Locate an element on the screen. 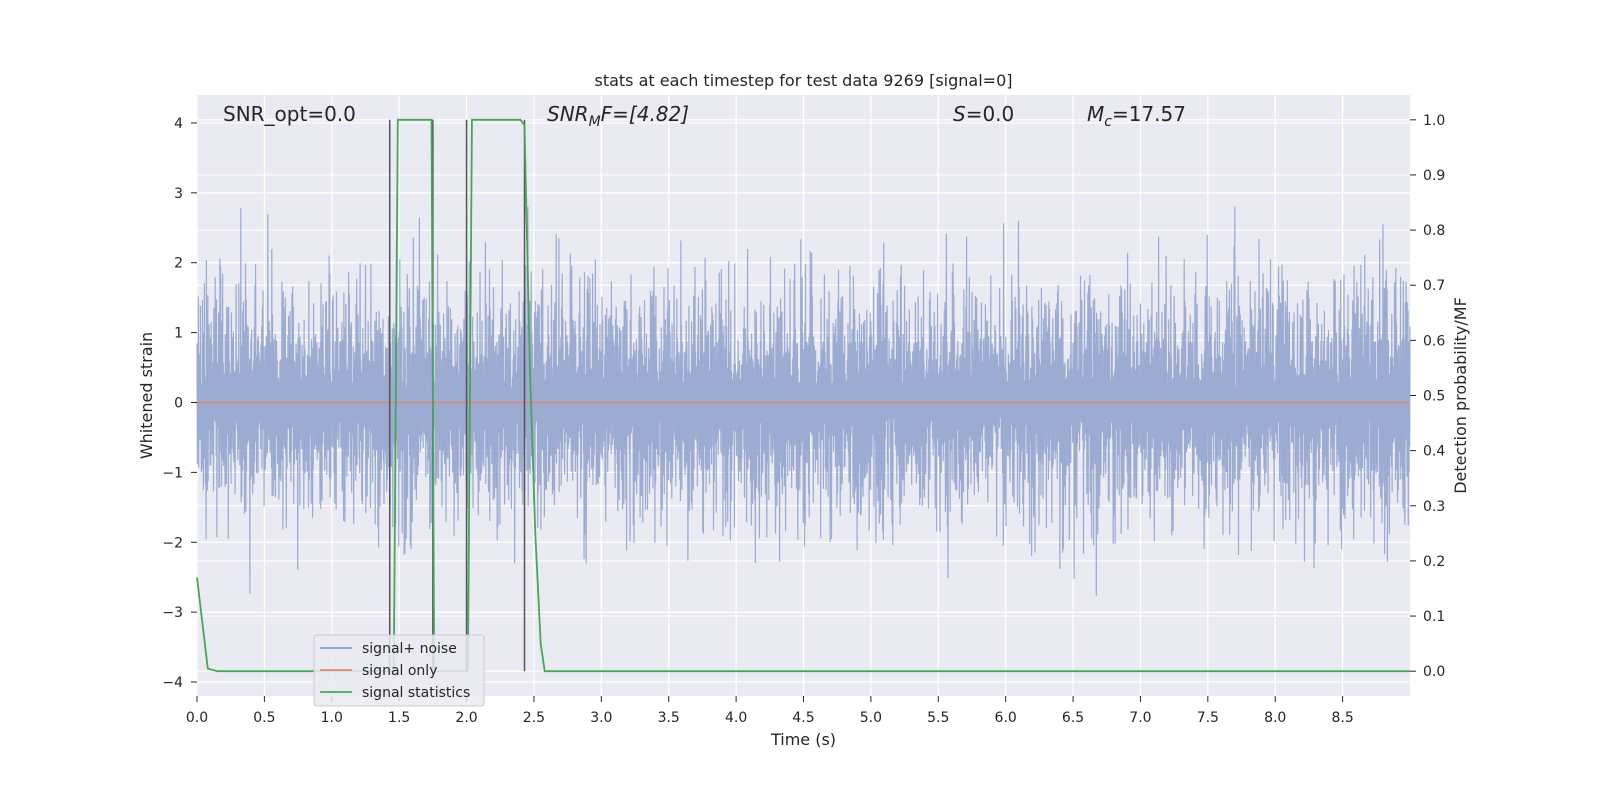 The width and height of the screenshot is (1600, 800). y-left-tick-label: −4 is located at coordinates (172, 683).